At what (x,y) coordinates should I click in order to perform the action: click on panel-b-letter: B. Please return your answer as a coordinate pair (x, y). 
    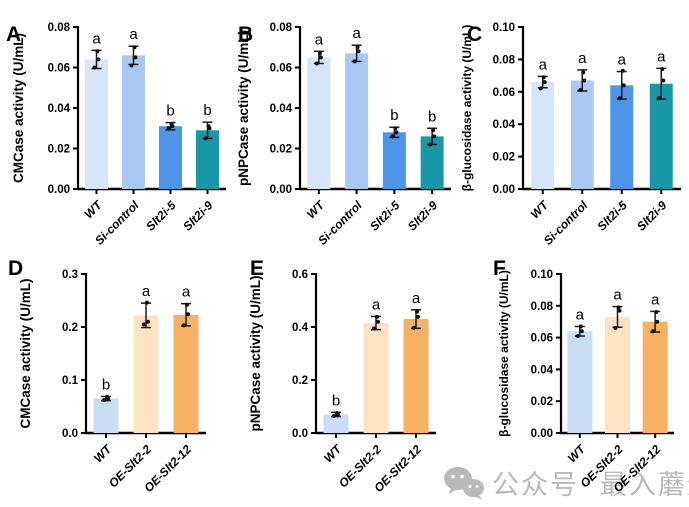
    Looking at the image, I should click on (246, 34).